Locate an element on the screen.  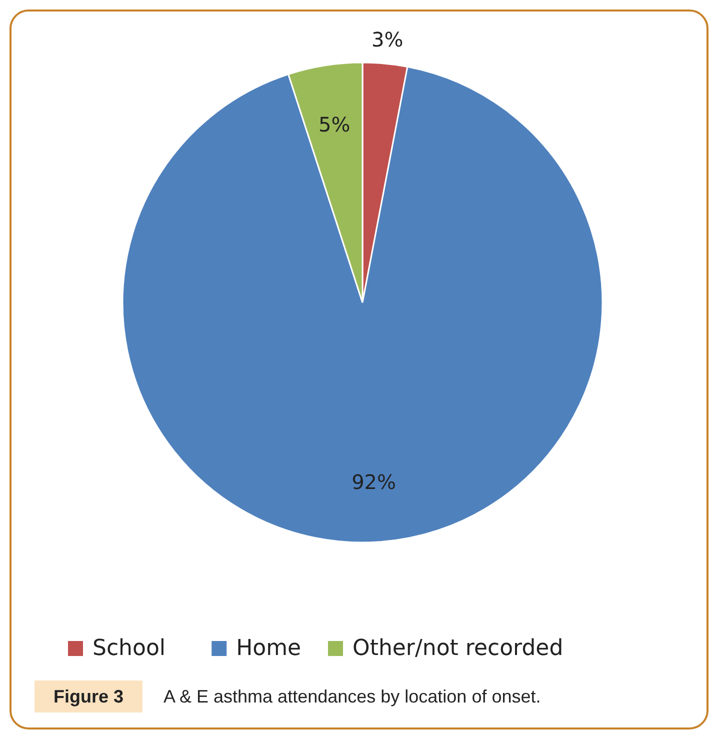
legend-label: Home is located at coordinates (269, 648).